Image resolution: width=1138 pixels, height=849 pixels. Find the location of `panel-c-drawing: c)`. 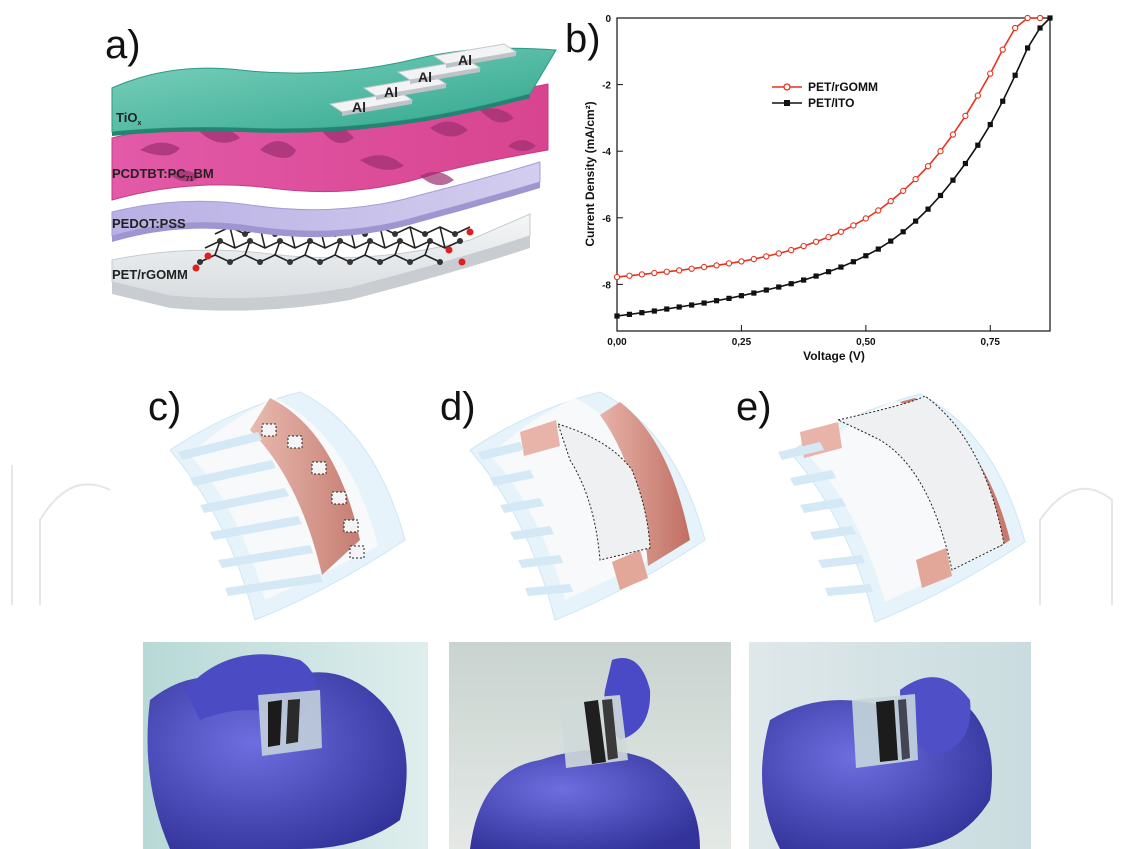

panel-c-drawing: c) is located at coordinates (277, 503).